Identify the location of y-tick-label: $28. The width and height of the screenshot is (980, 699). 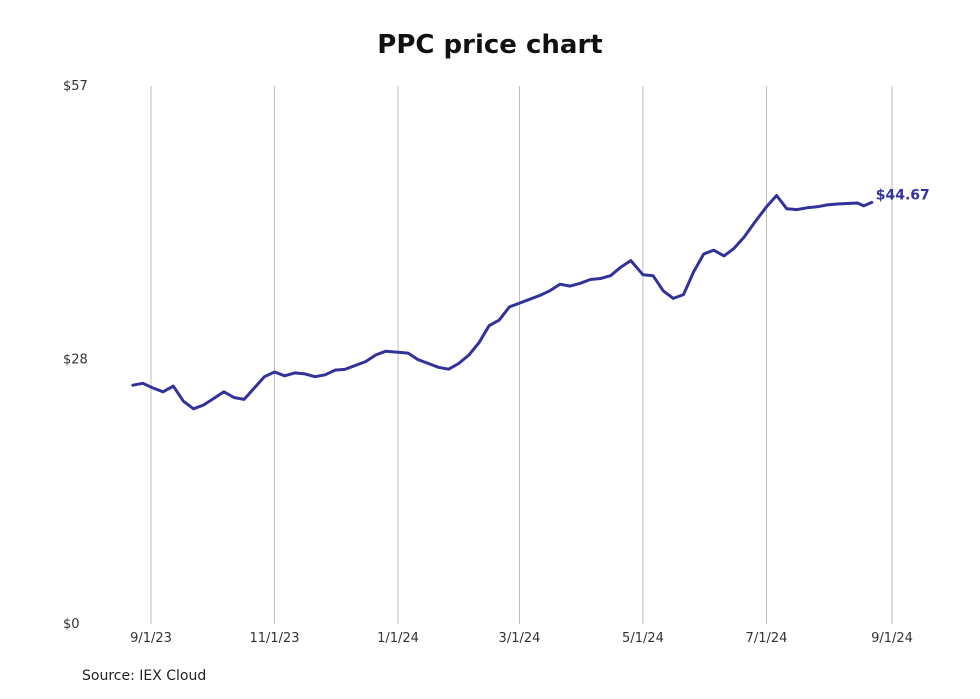
(75, 360).